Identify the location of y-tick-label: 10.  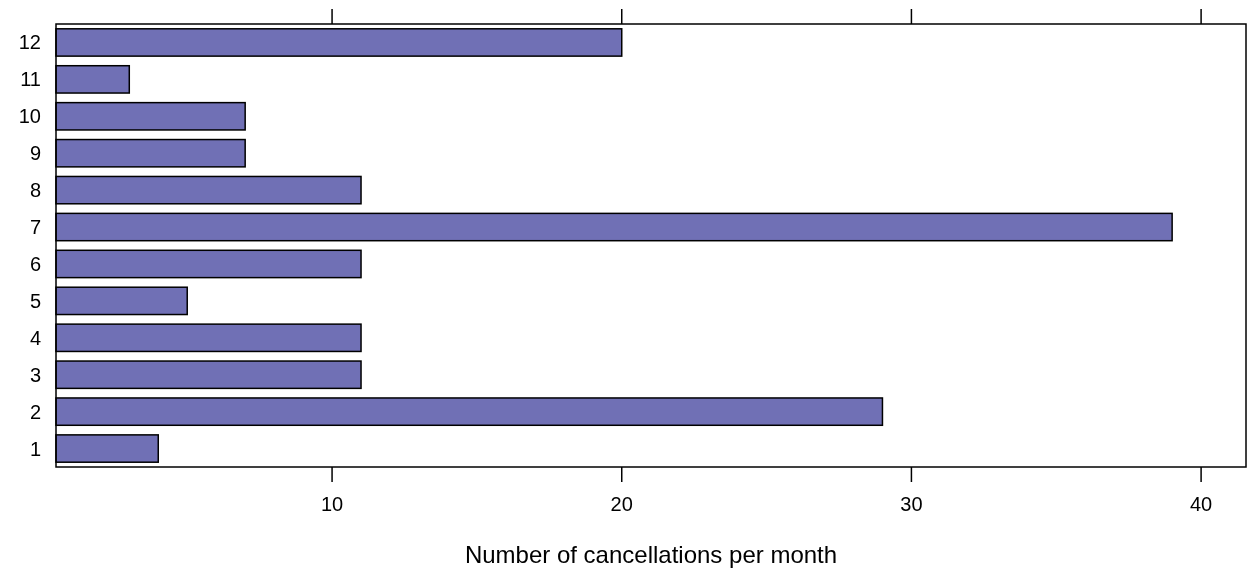
(29, 116).